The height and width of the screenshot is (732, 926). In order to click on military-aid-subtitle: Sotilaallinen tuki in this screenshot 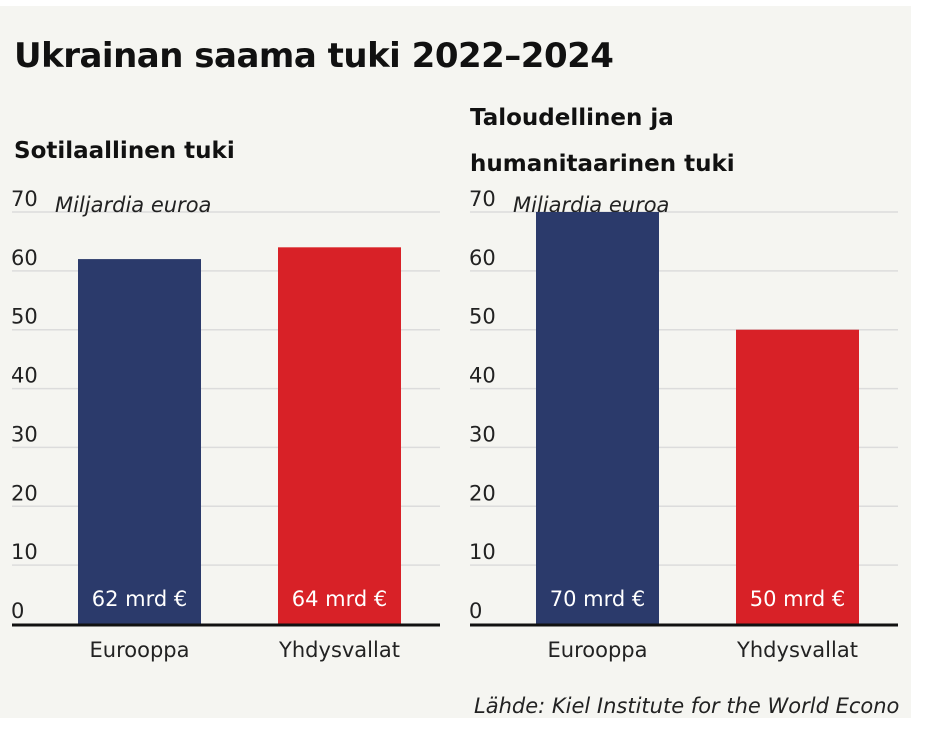, I will do `click(124, 151)`.